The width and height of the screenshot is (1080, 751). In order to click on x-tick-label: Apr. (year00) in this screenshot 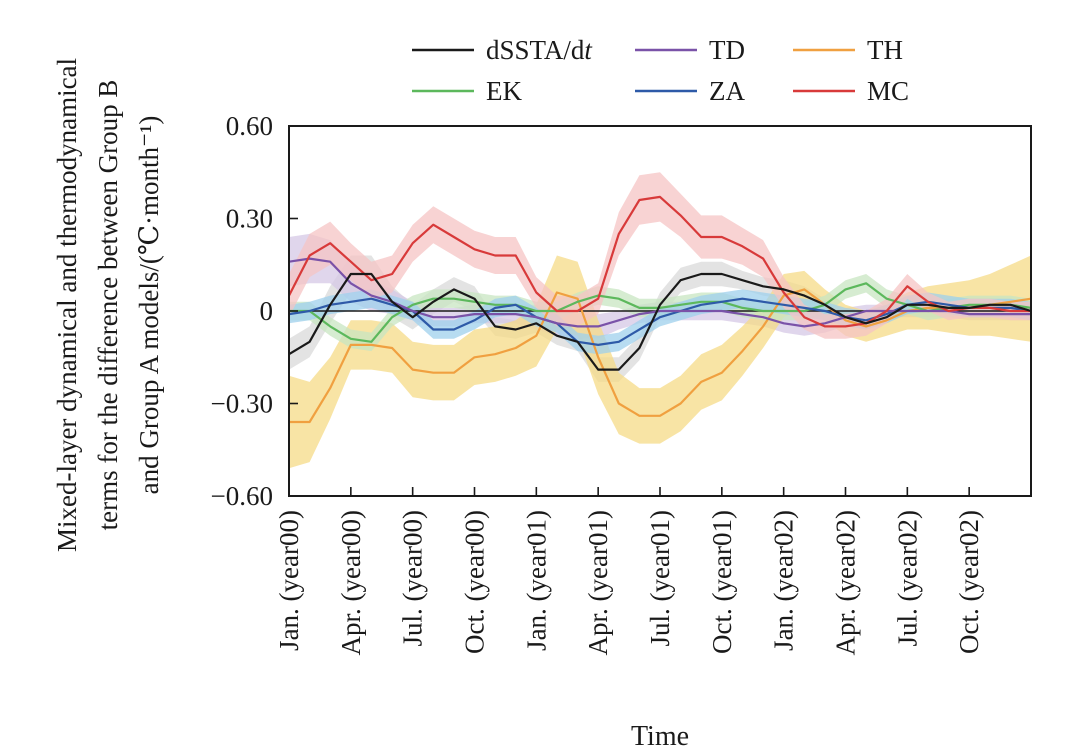, I will do `click(351, 582)`.